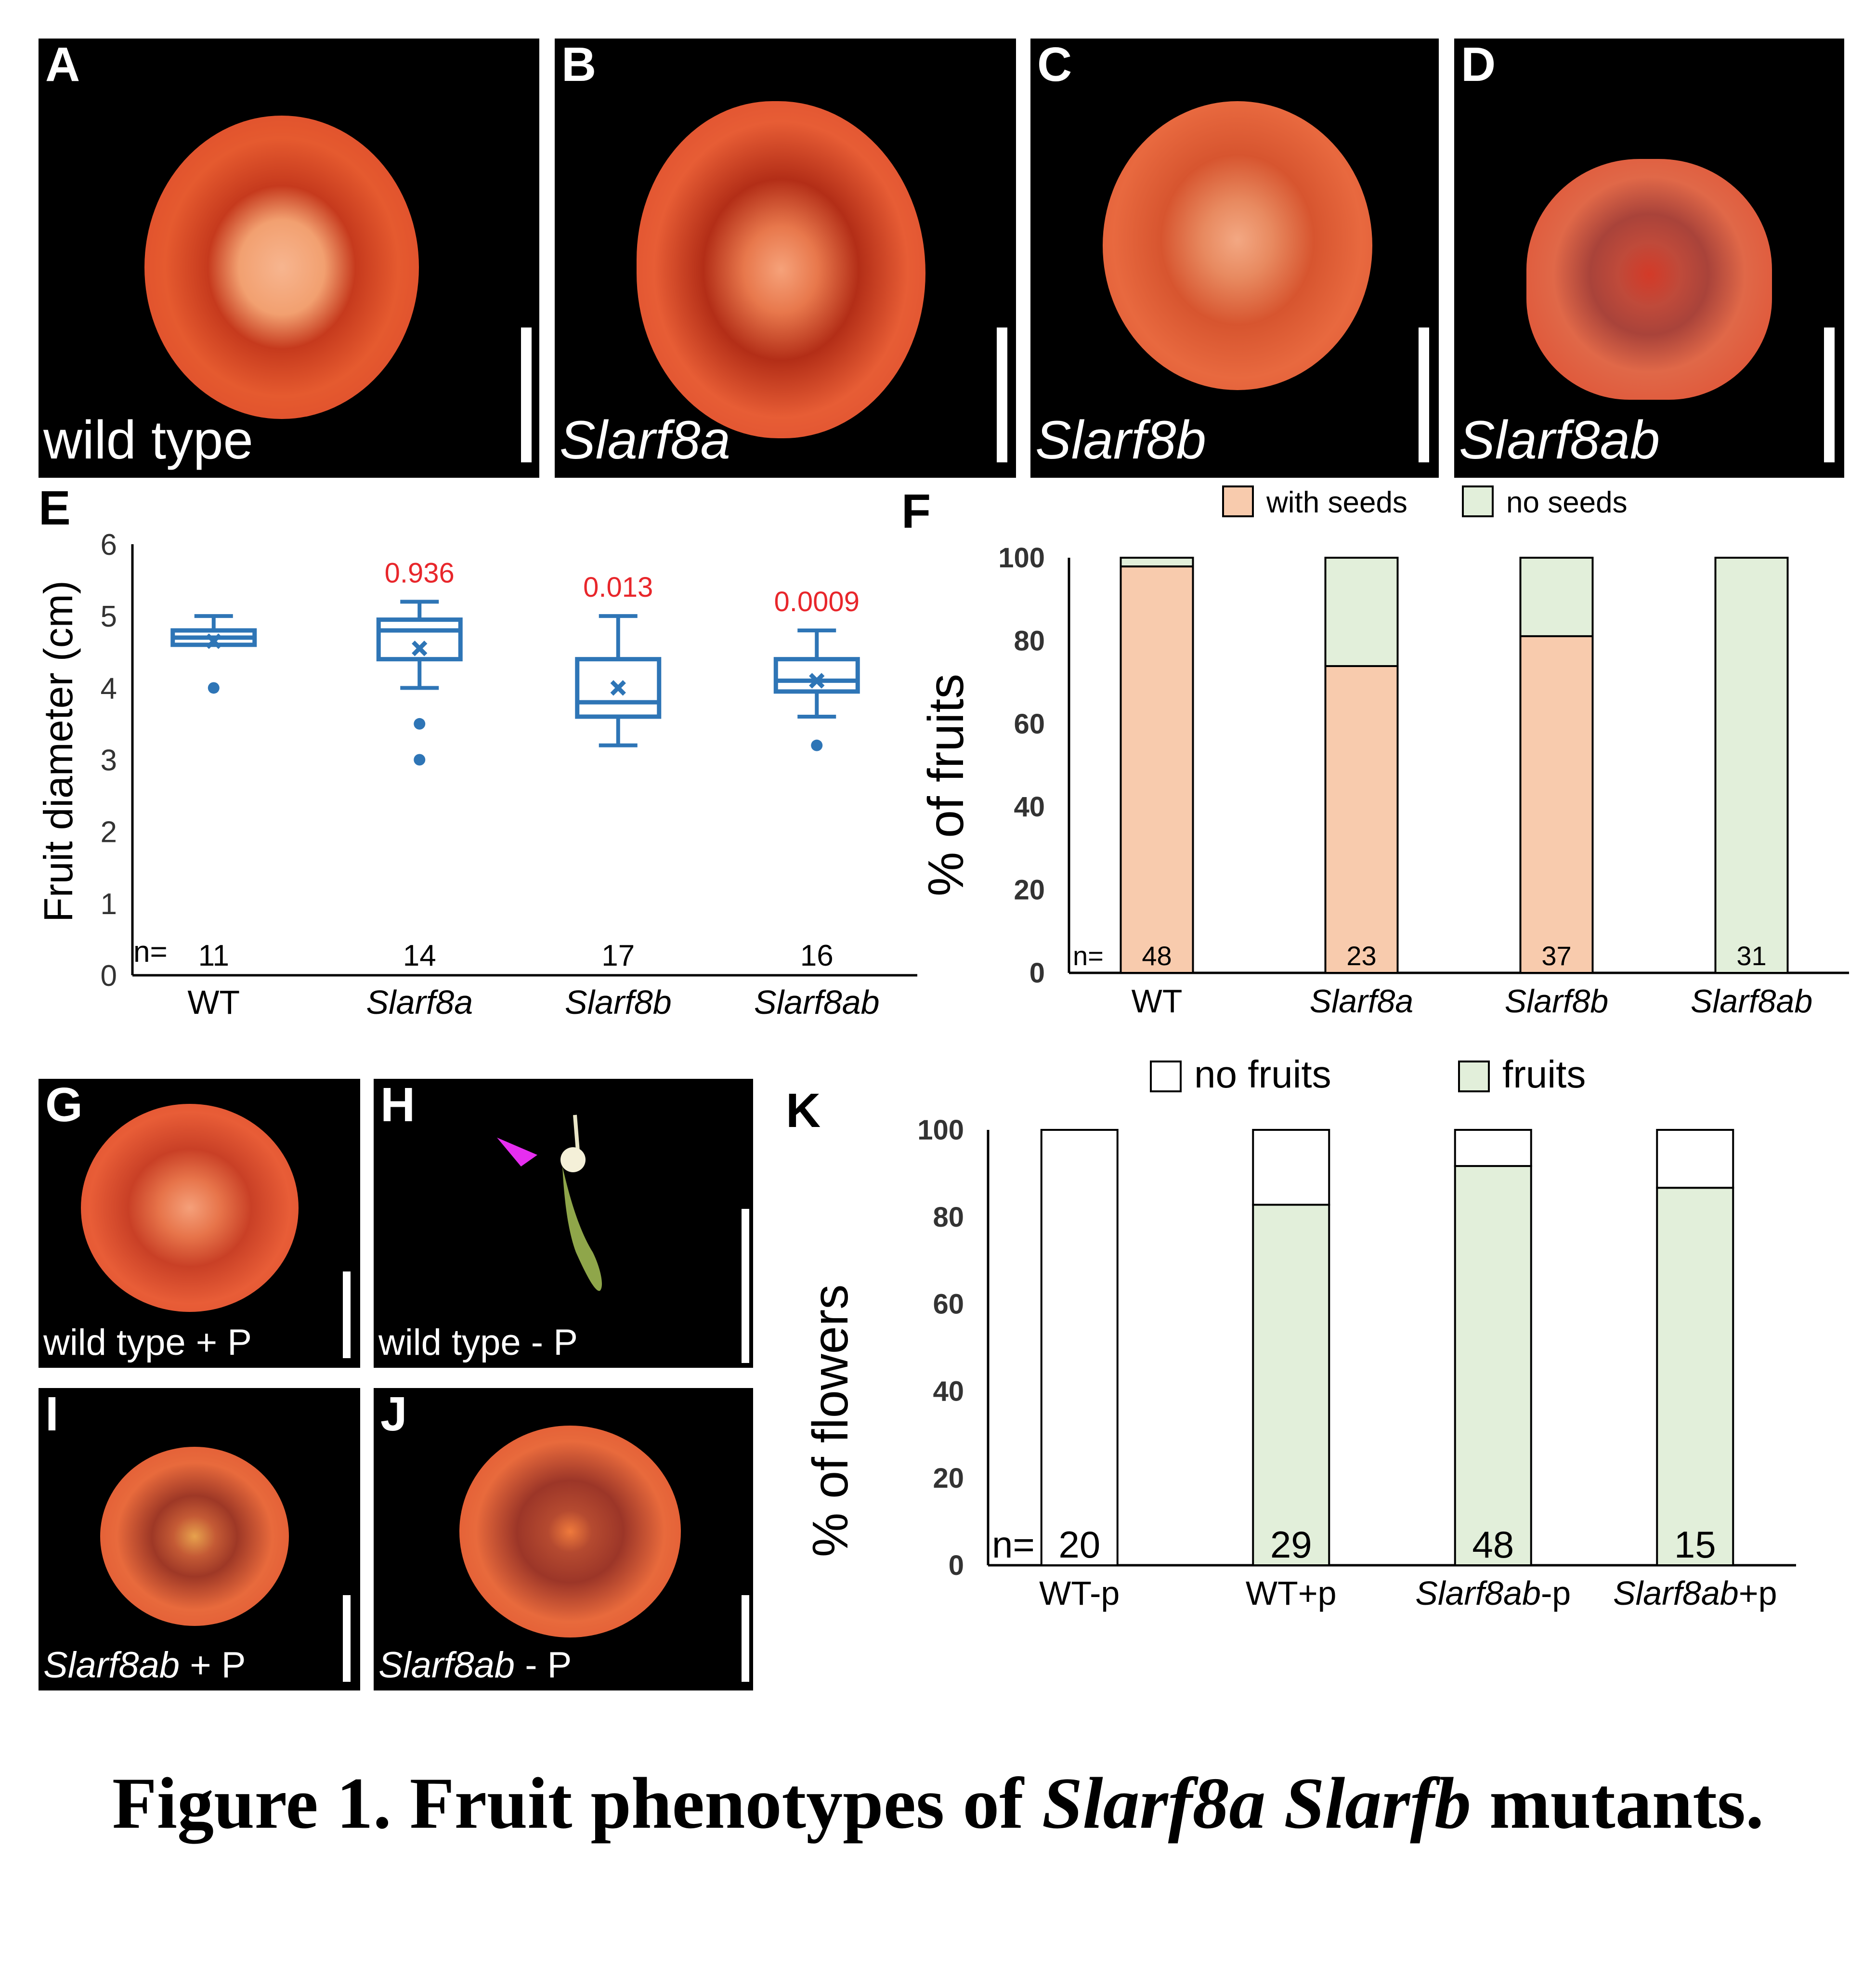  I want to click on p-value-label: 0.013, so click(618, 587).